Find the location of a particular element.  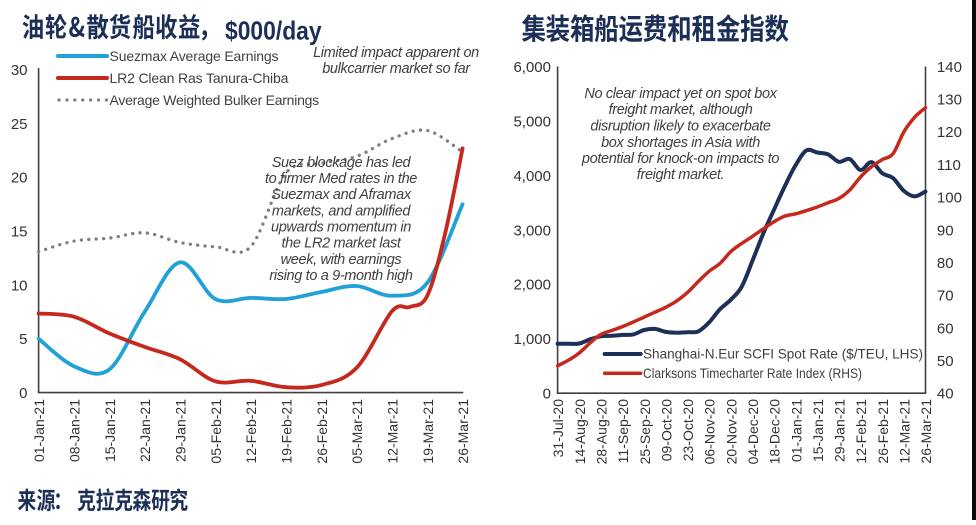

svg-text: 100 is located at coordinates (949, 198).